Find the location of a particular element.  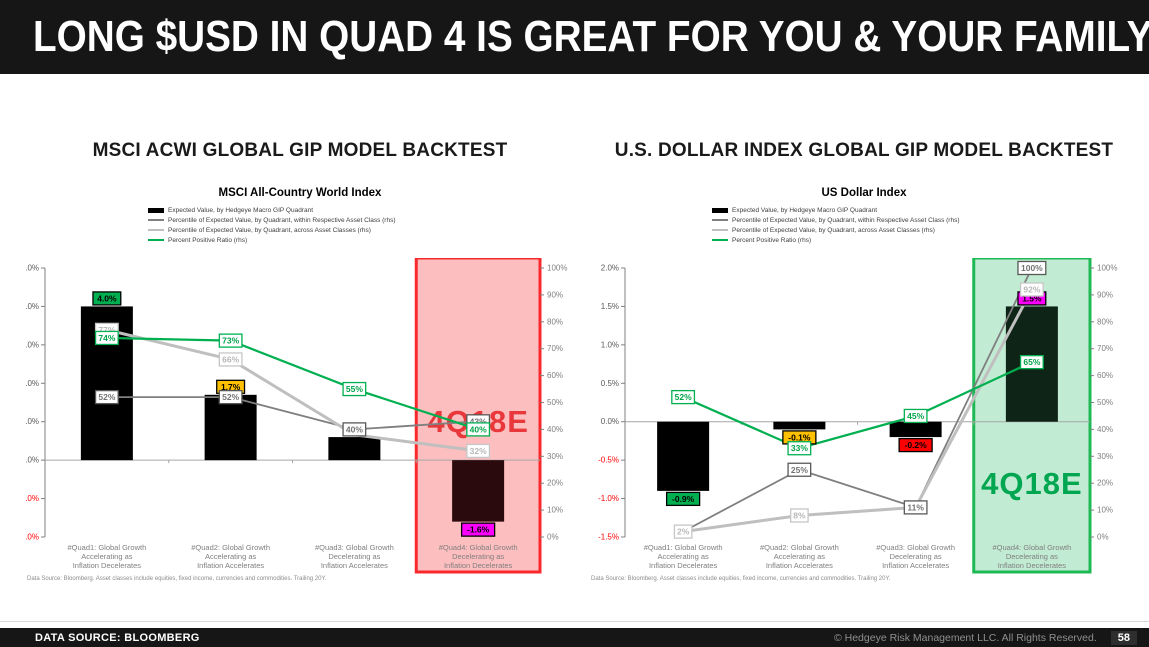

svg-text: 11% is located at coordinates (915, 507).